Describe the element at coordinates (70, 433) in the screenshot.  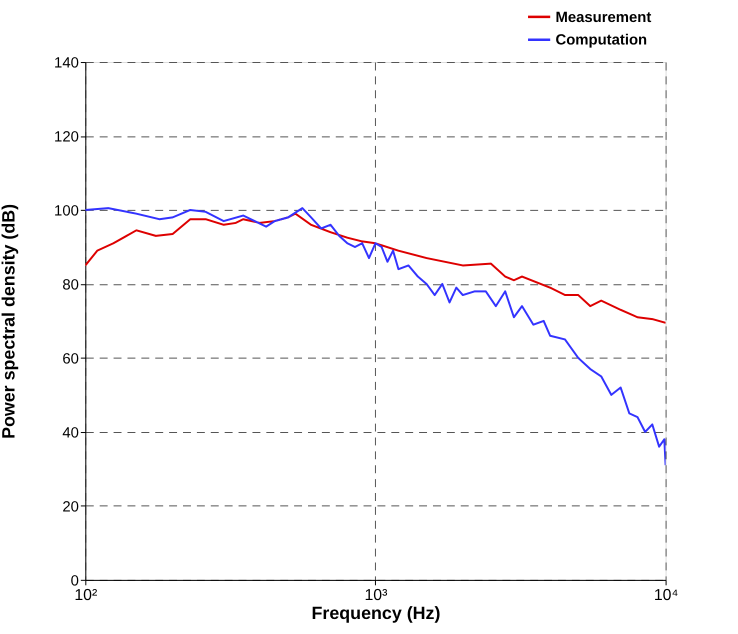
I see `y-tick-label: 40` at that location.